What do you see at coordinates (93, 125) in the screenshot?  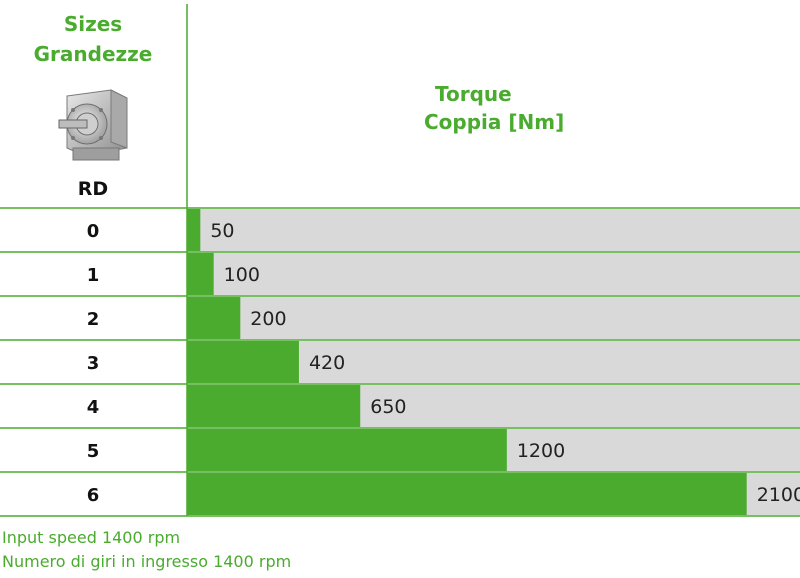 I see `gearbox-icon` at bounding box center [93, 125].